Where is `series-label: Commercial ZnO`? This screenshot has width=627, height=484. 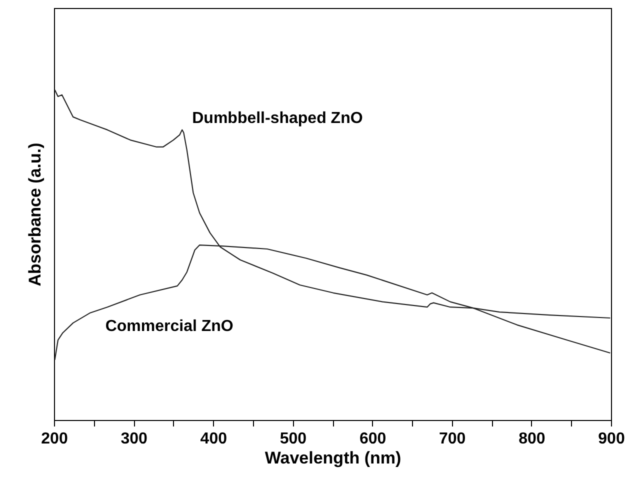 series-label: Commercial ZnO is located at coordinates (169, 327).